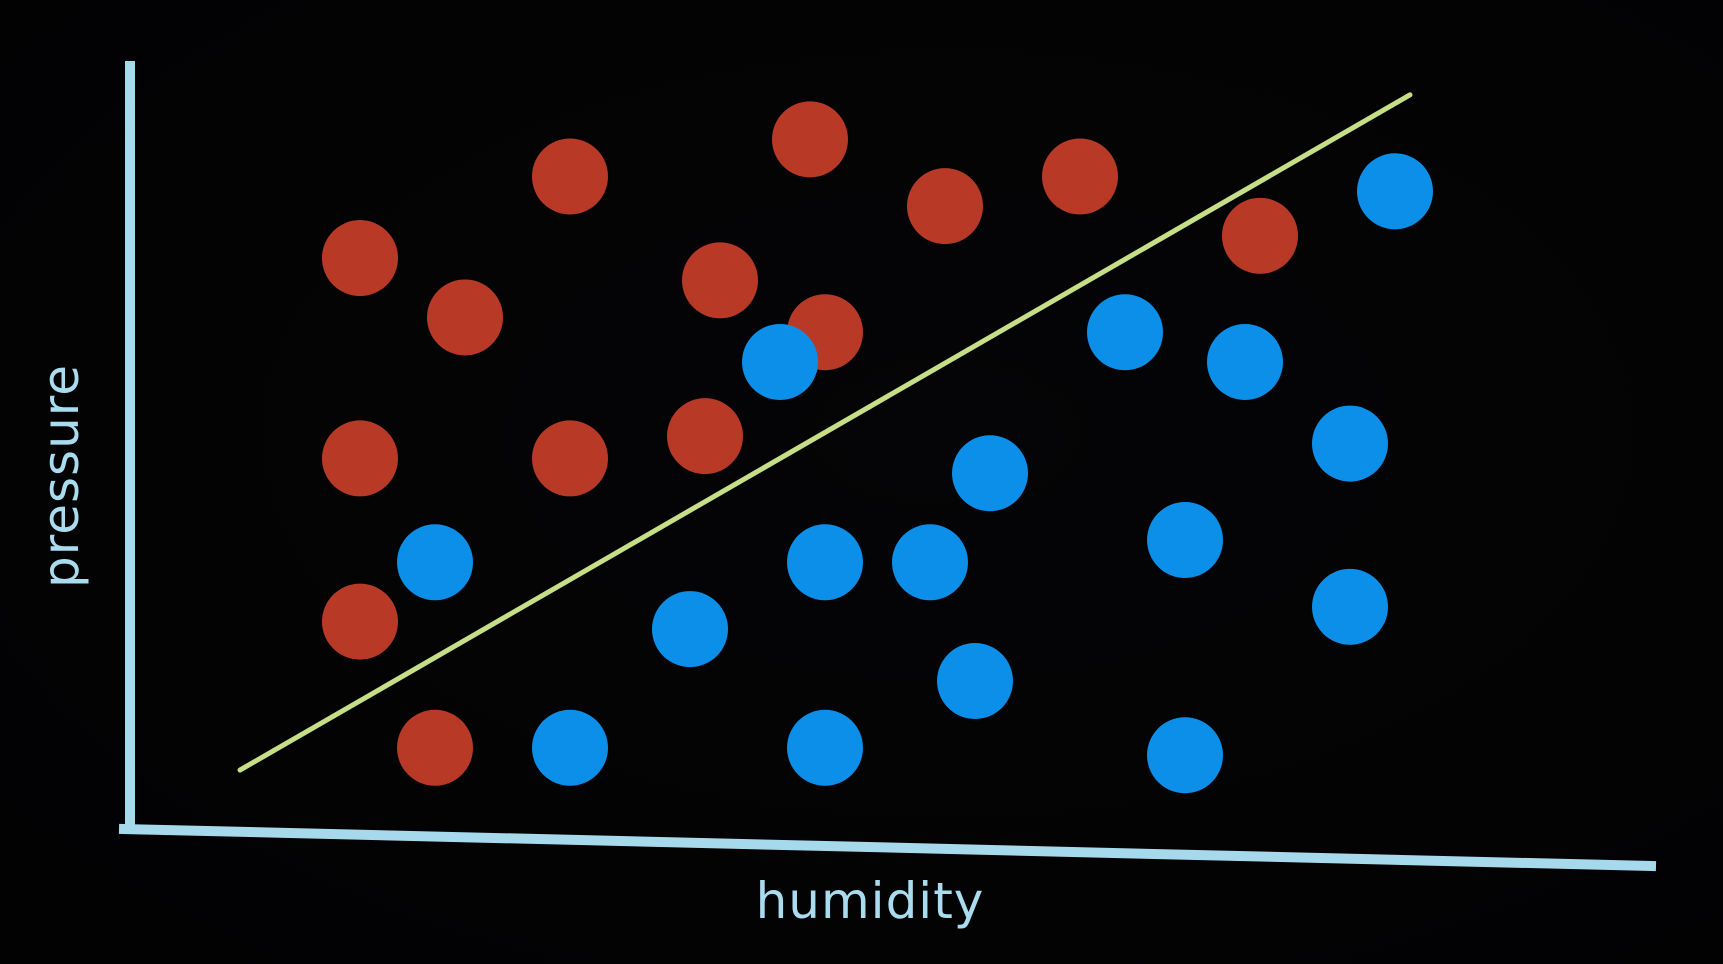 The width and height of the screenshot is (1723, 964). I want to click on y-axis-label: pressure, so click(61, 476).